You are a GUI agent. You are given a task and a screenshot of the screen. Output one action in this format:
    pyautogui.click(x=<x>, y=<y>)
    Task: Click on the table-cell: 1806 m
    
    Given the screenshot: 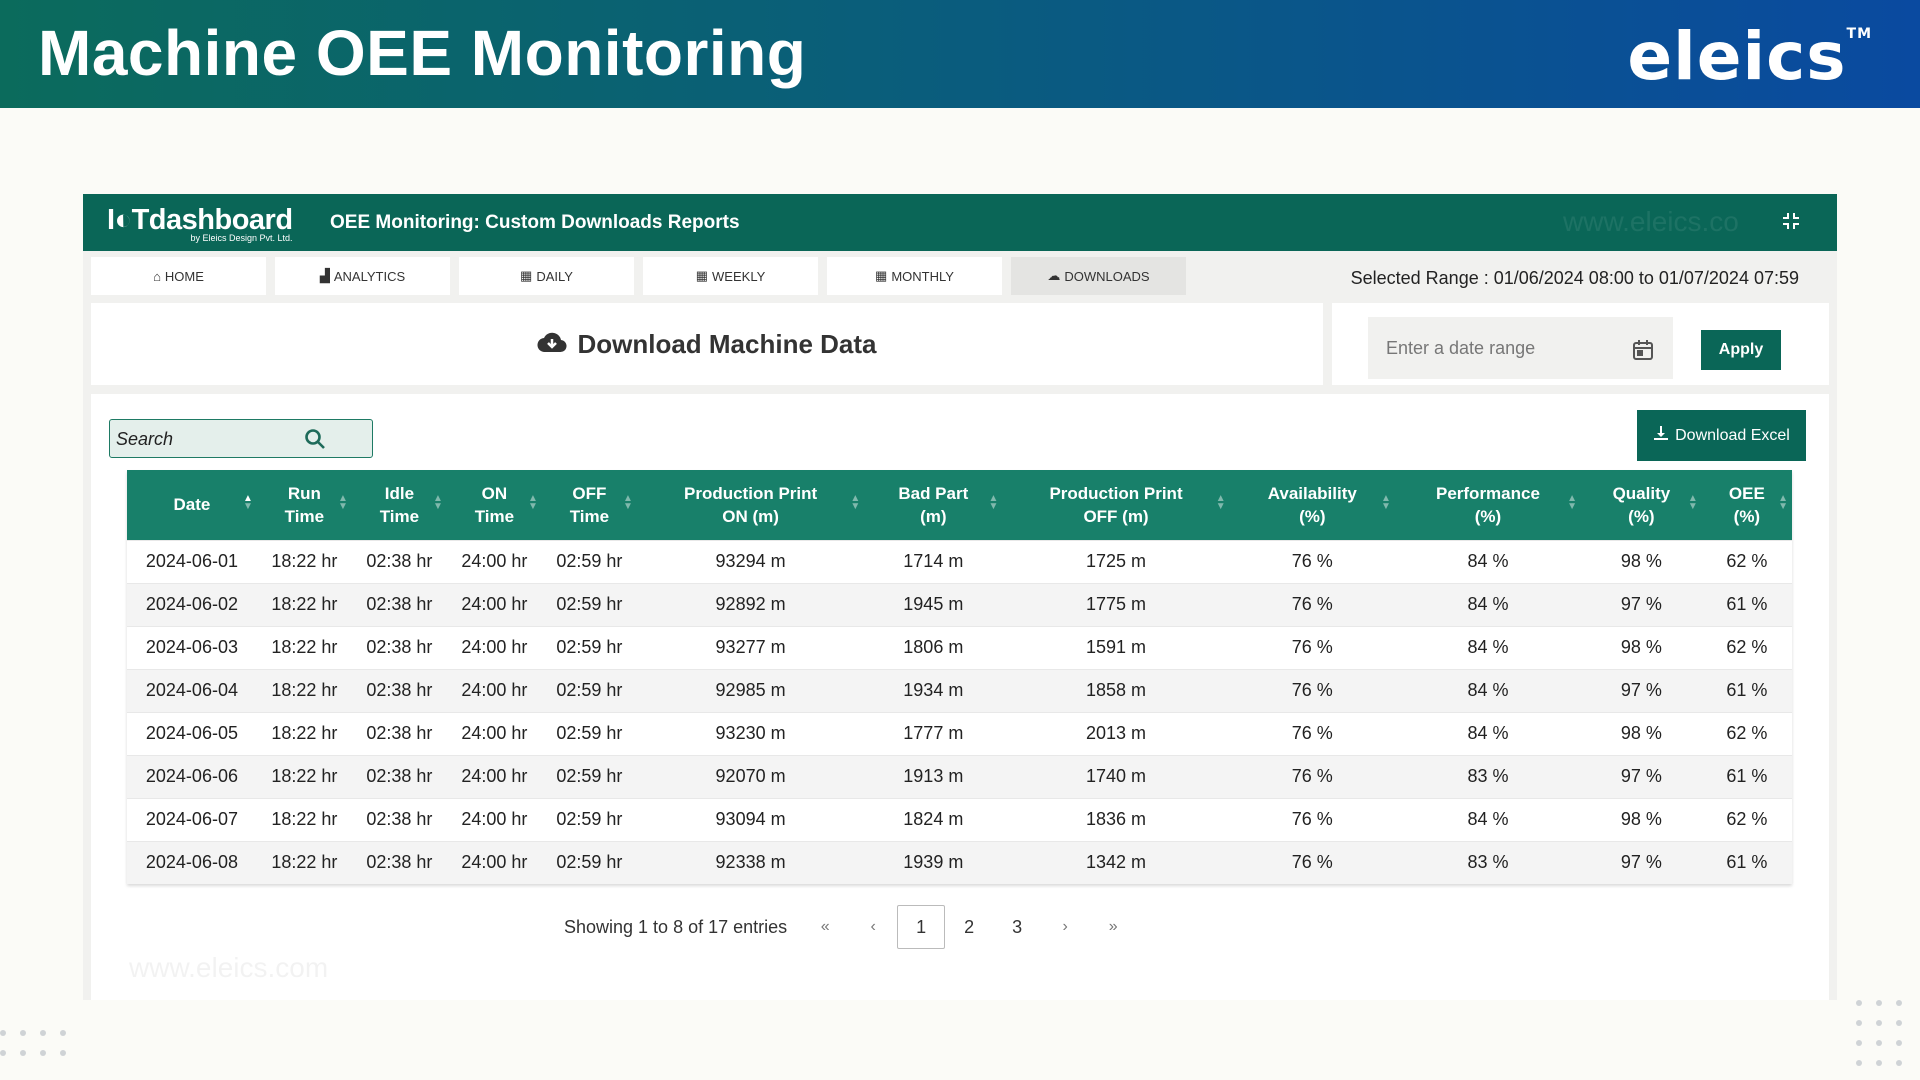 What is the action you would take?
    pyautogui.click(x=933, y=647)
    